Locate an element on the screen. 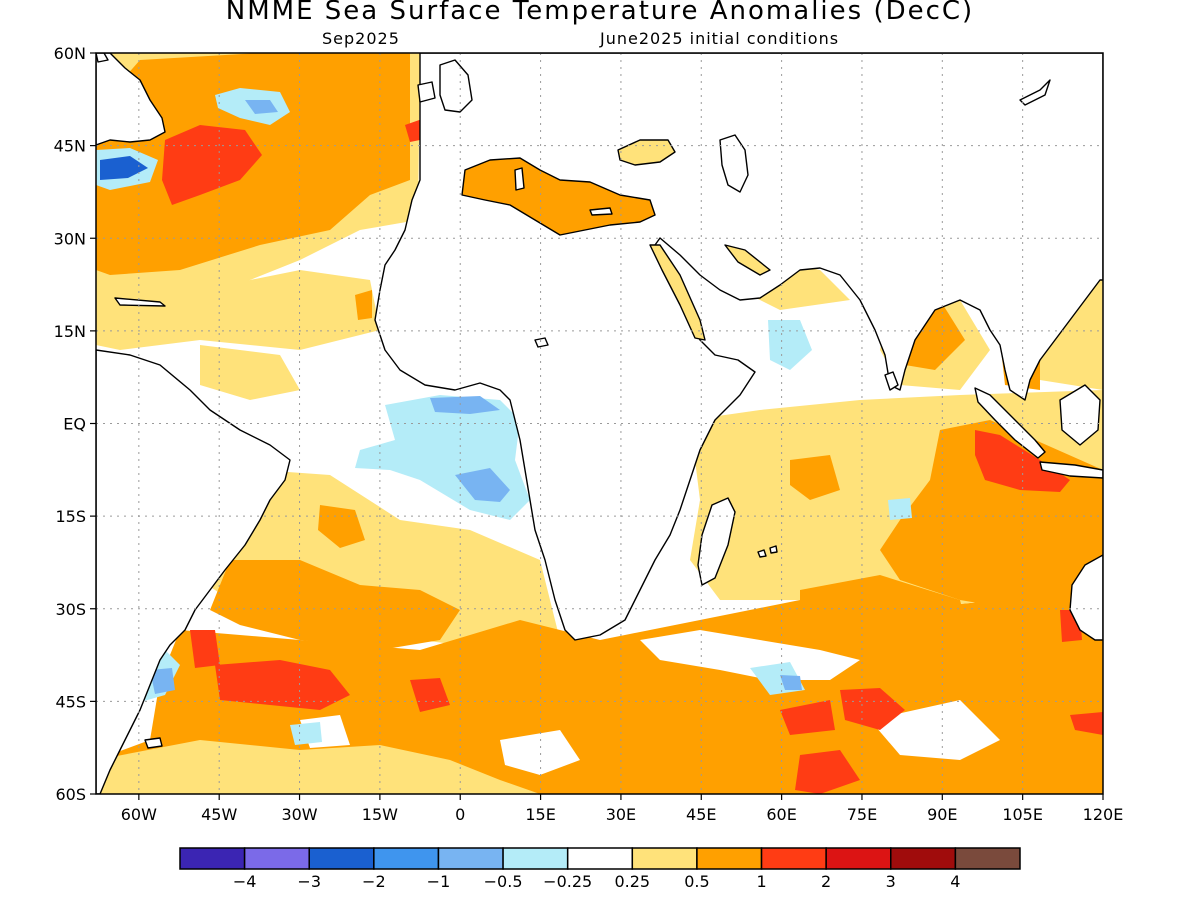 This screenshot has height=900, width=1200. persian-gulf is located at coordinates (747, 260).